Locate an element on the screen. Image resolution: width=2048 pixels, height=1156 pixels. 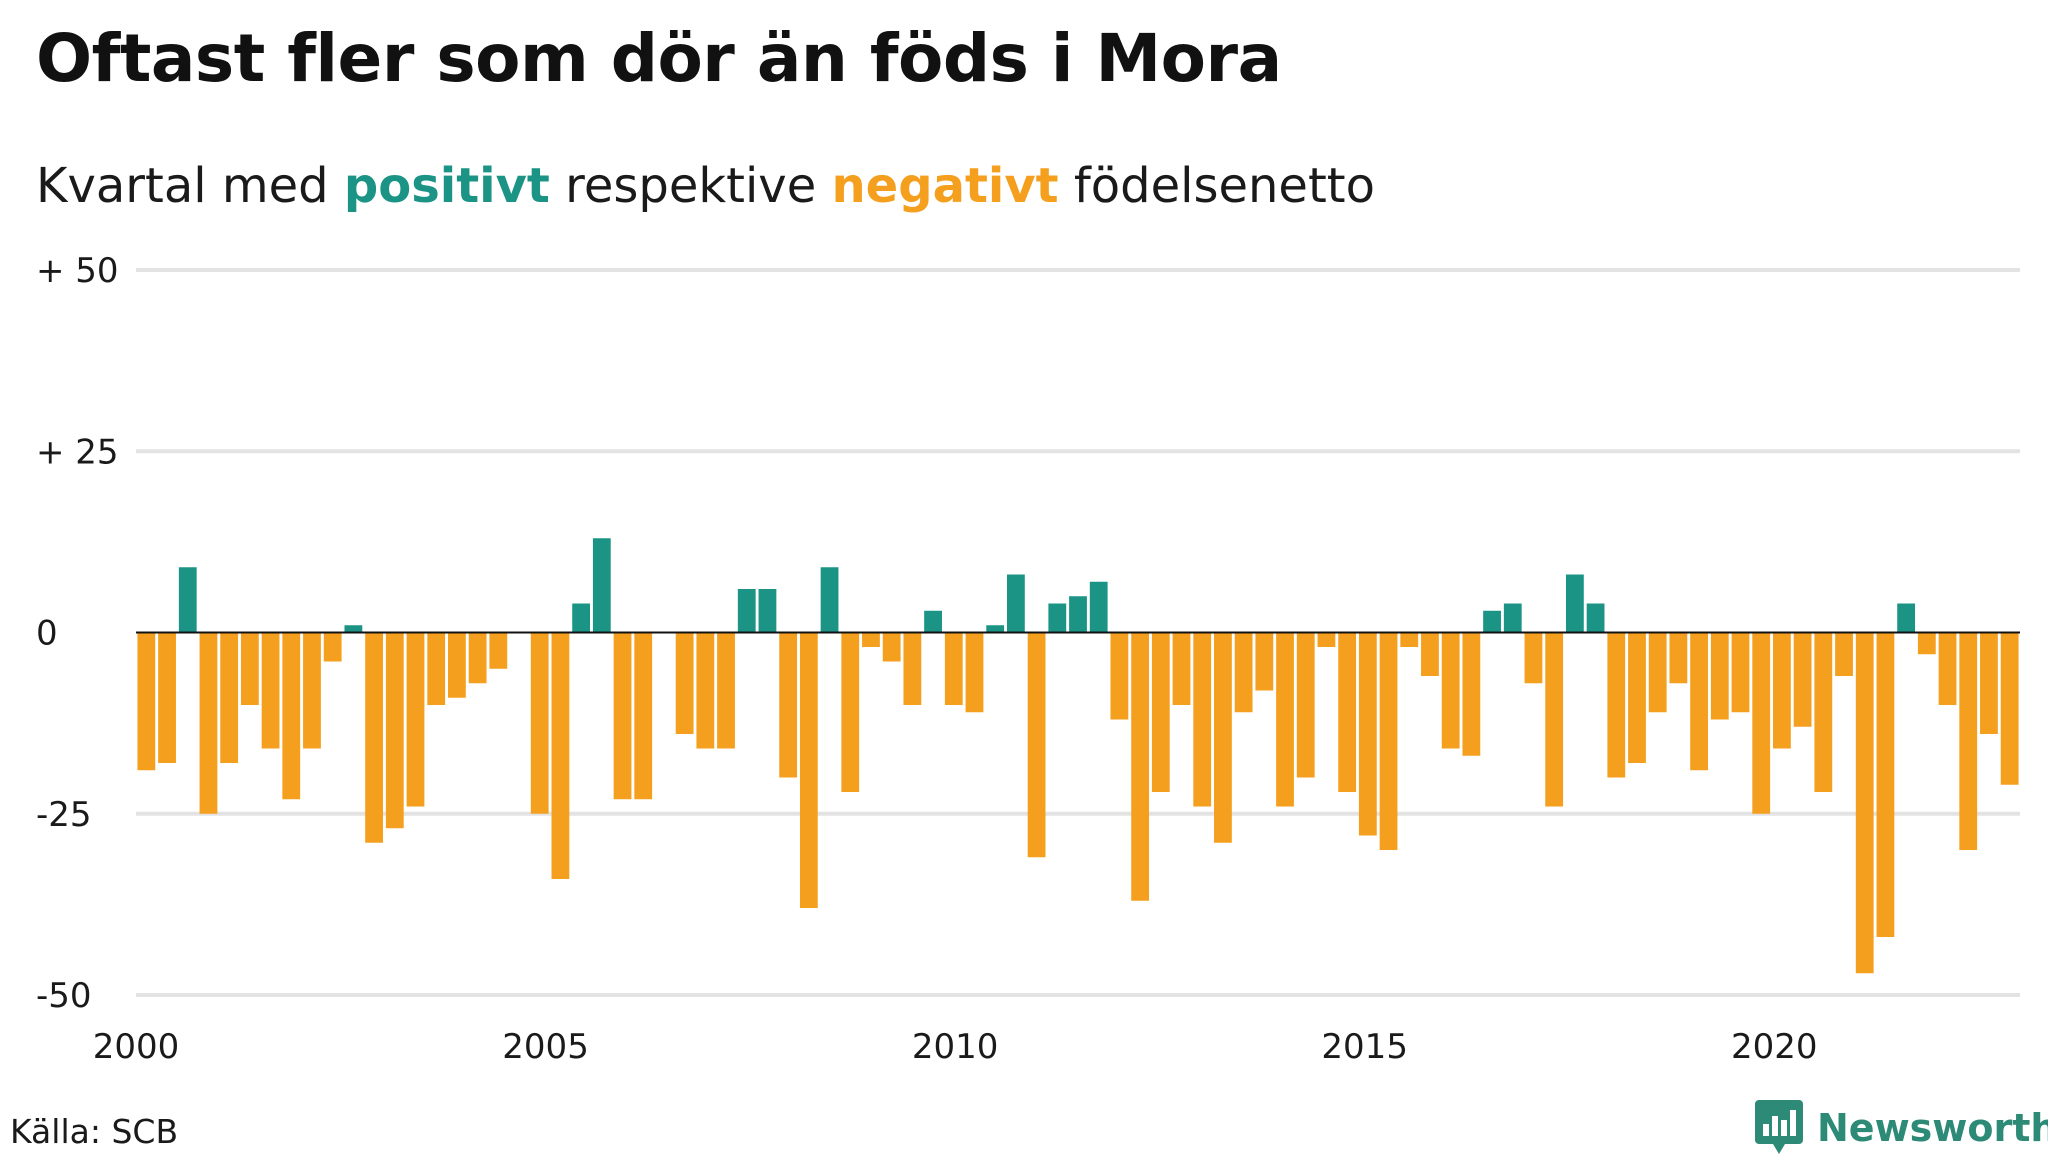
newsworthy-logo: Newsworthy is located at coordinates (1901, 1128).